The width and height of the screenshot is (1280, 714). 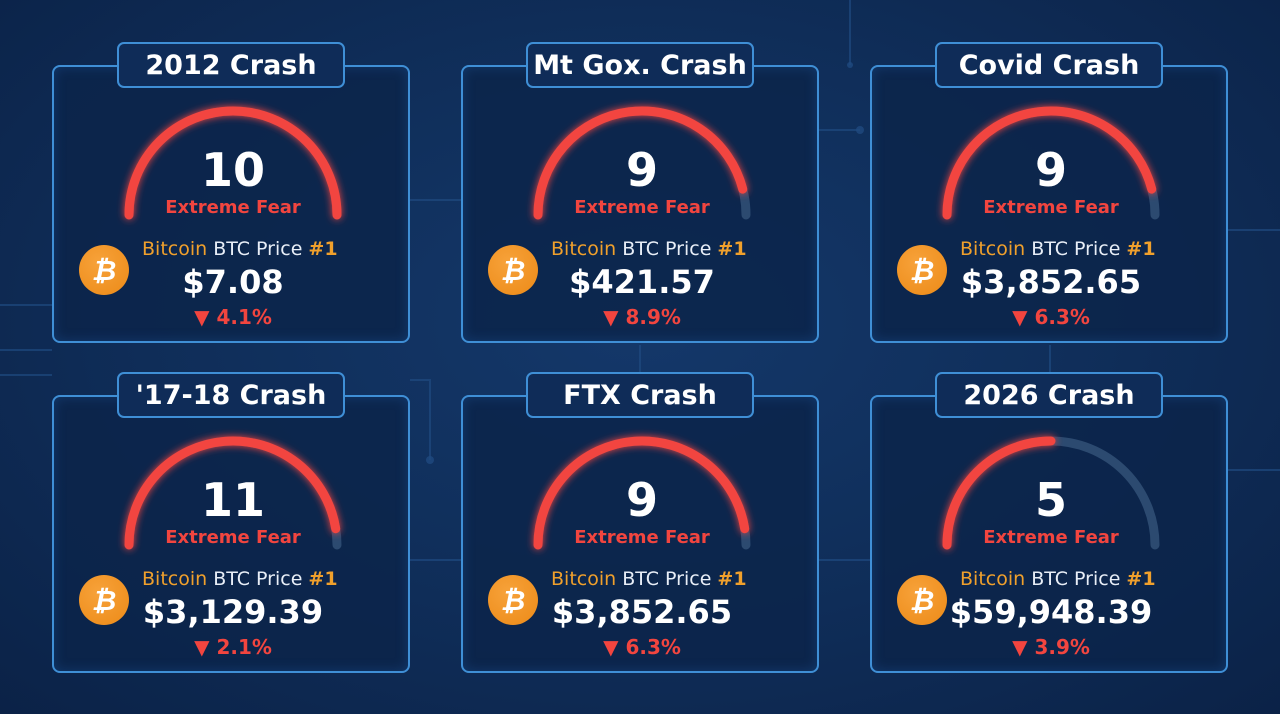 I want to click on card-title: Covid Crash, so click(x=1049, y=65).